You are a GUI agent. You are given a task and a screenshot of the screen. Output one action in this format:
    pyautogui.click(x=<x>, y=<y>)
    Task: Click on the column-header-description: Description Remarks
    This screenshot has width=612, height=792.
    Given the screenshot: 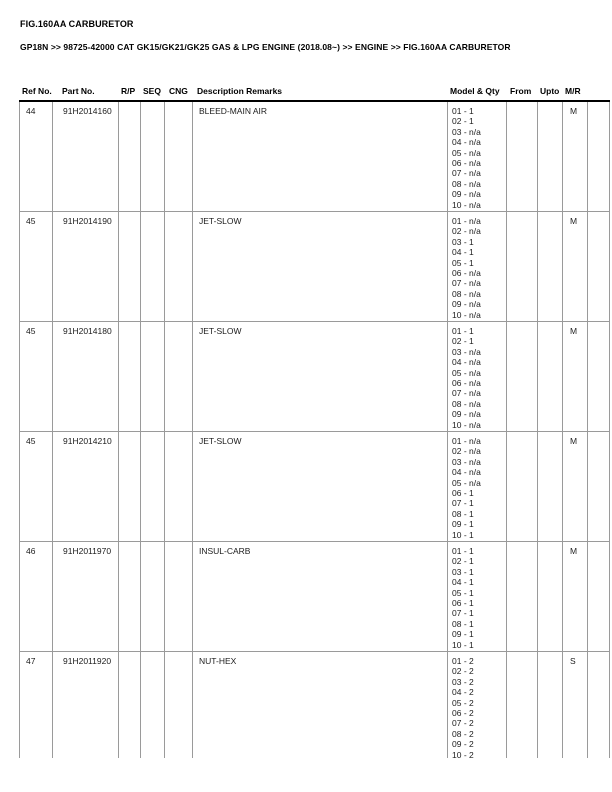 What is the action you would take?
    pyautogui.click(x=240, y=91)
    